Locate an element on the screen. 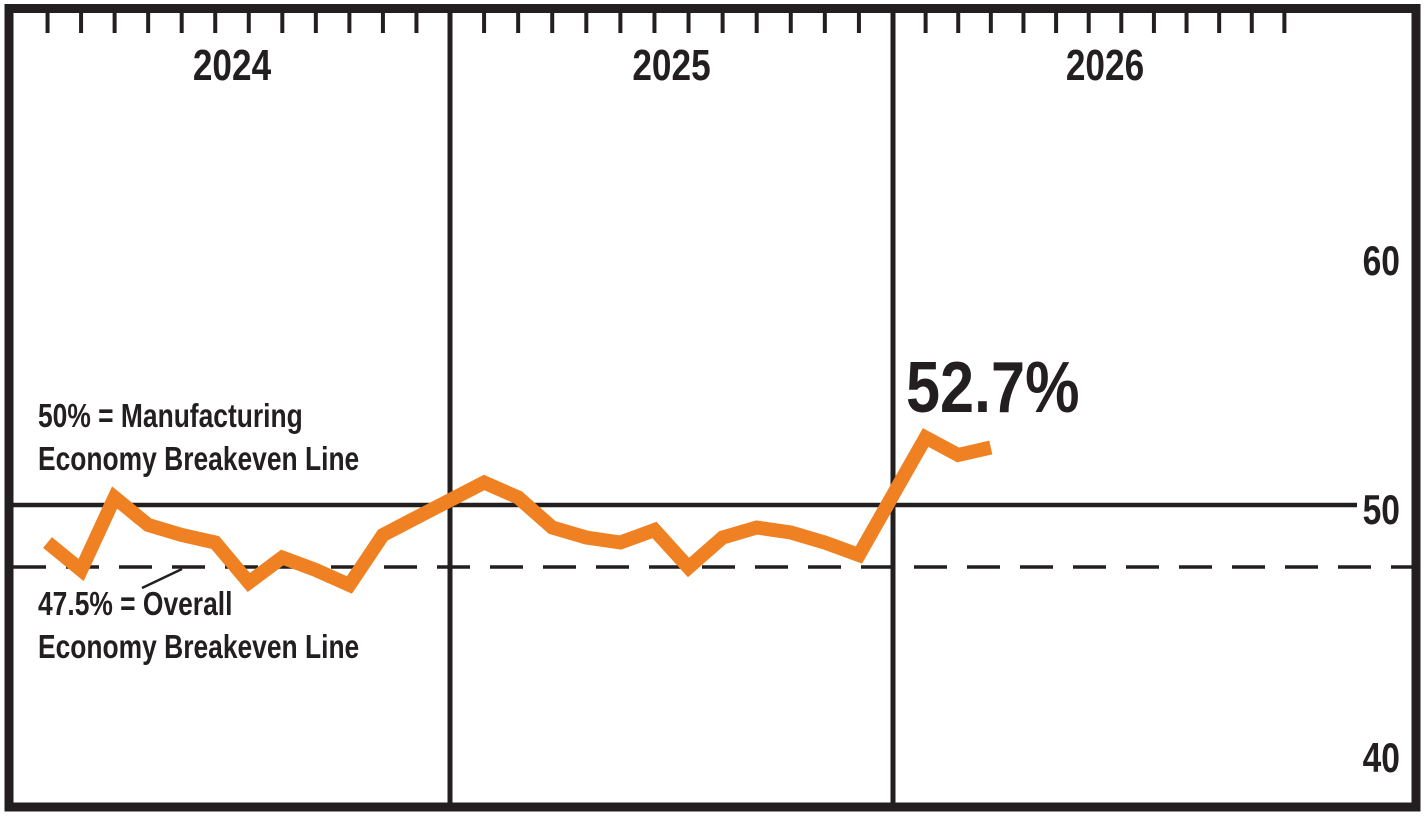  overall-breakeven-text-line2: Economy Breakeven Line is located at coordinates (198, 647).